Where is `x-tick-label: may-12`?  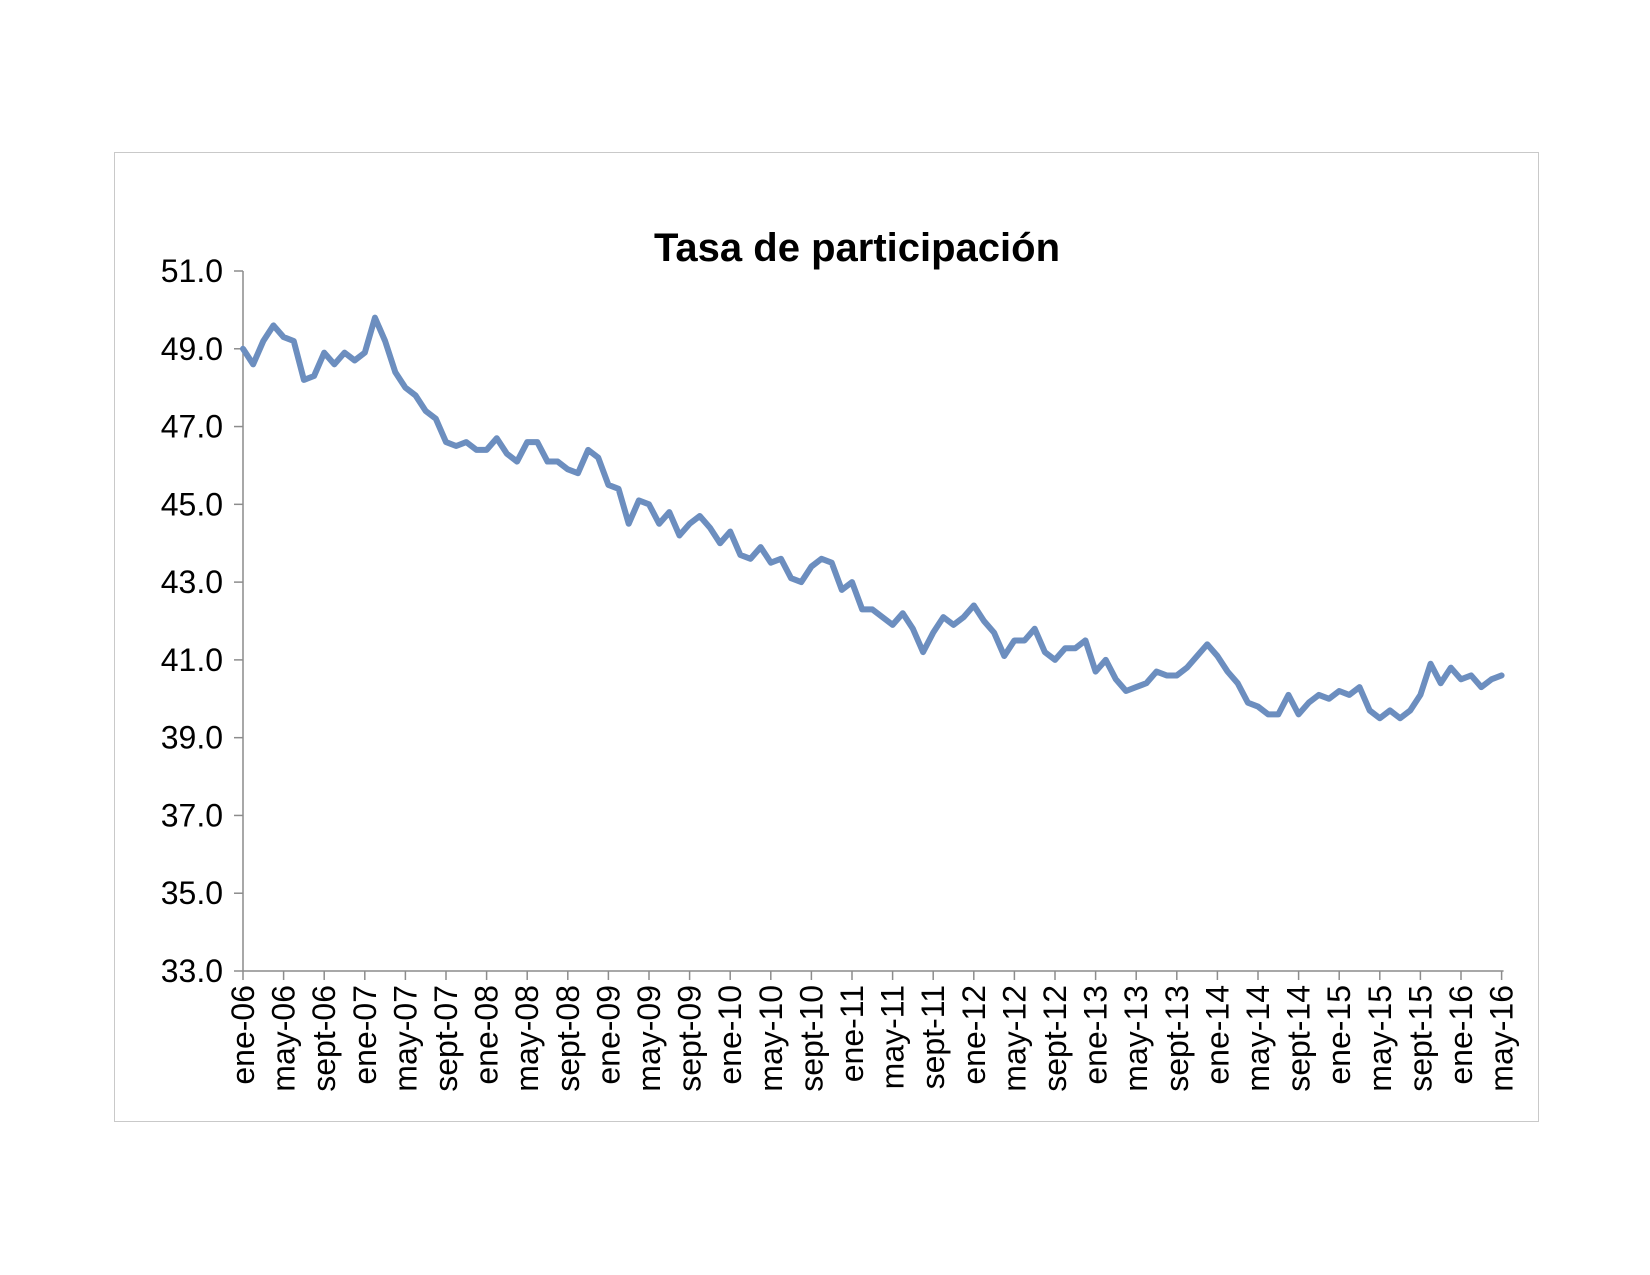 x-tick-label: may-12 is located at coordinates (1014, 1038).